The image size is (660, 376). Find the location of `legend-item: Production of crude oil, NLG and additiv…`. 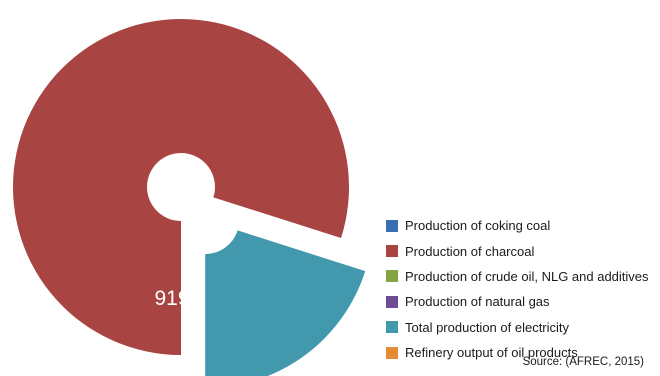

legend-item: Production of crude oil, NLG and additiv… is located at coordinates (517, 276).